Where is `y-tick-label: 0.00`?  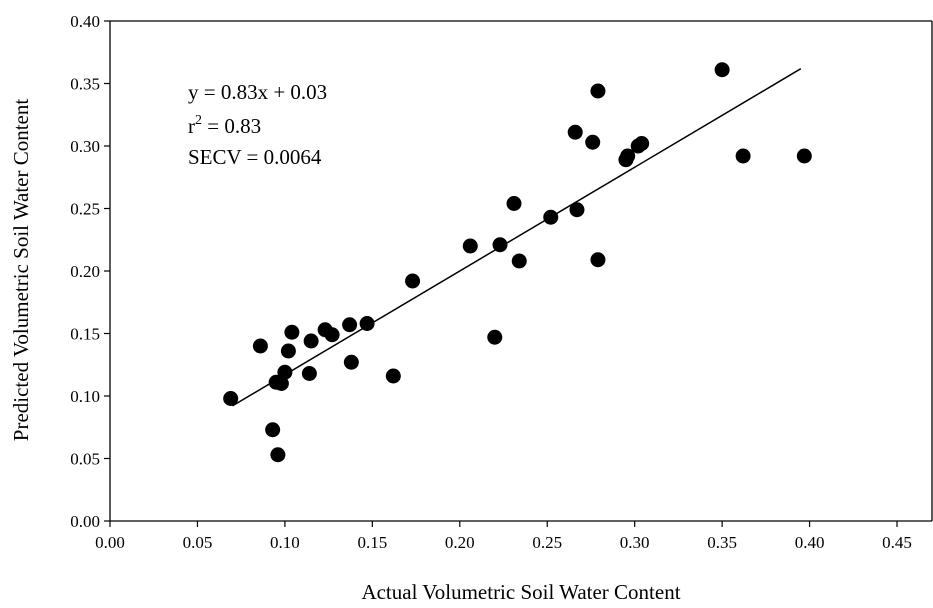 y-tick-label: 0.00 is located at coordinates (85, 521).